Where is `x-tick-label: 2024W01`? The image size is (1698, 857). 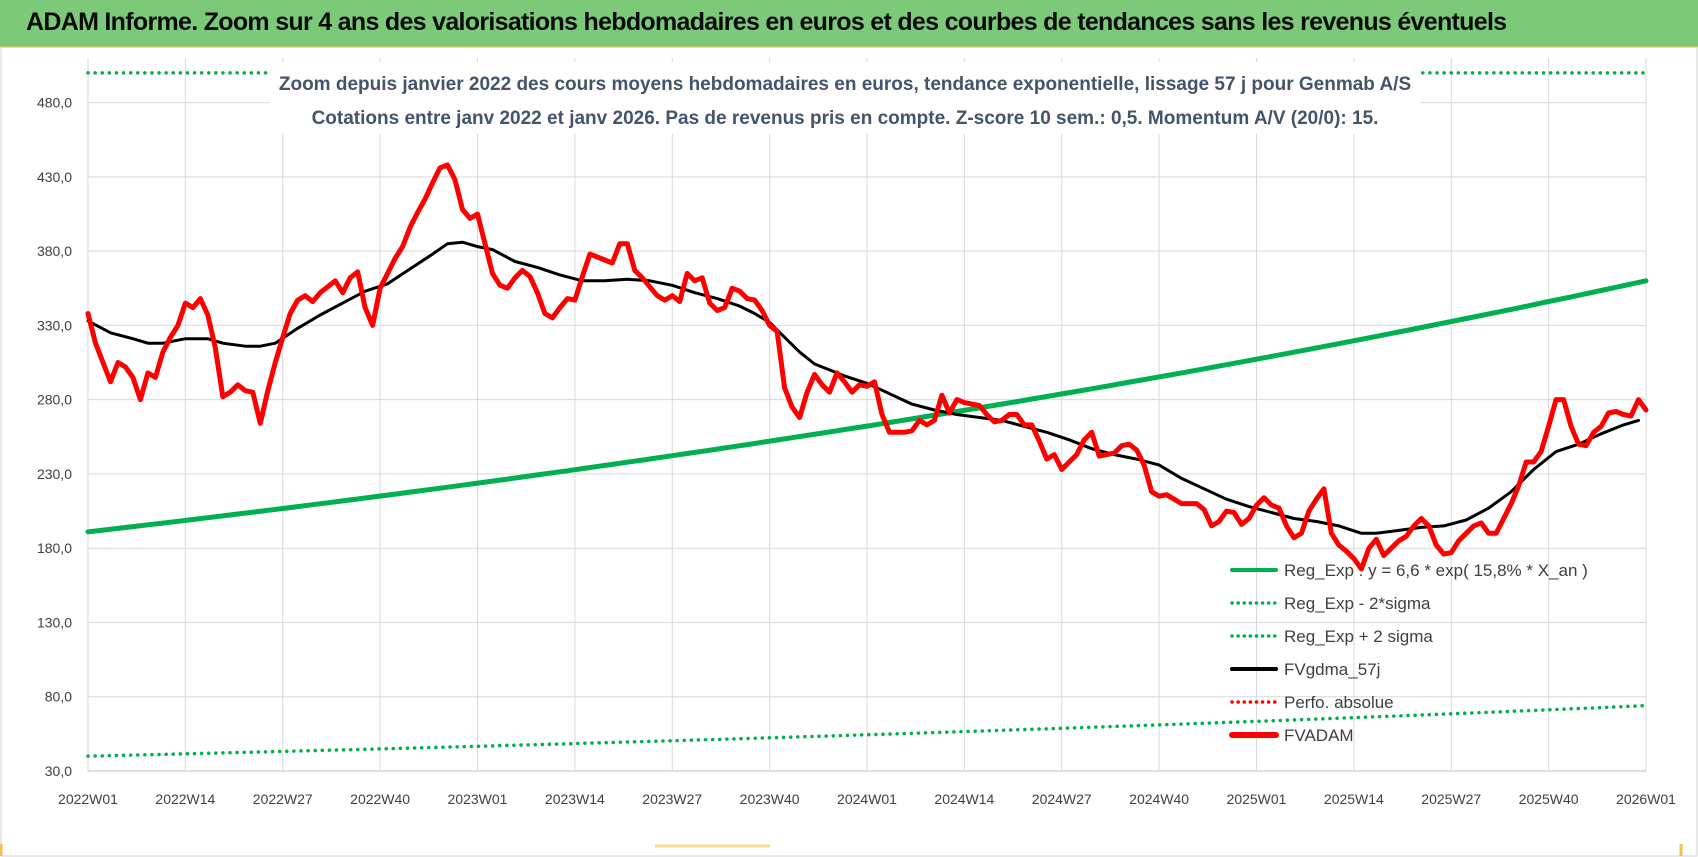
x-tick-label: 2024W01 is located at coordinates (867, 799).